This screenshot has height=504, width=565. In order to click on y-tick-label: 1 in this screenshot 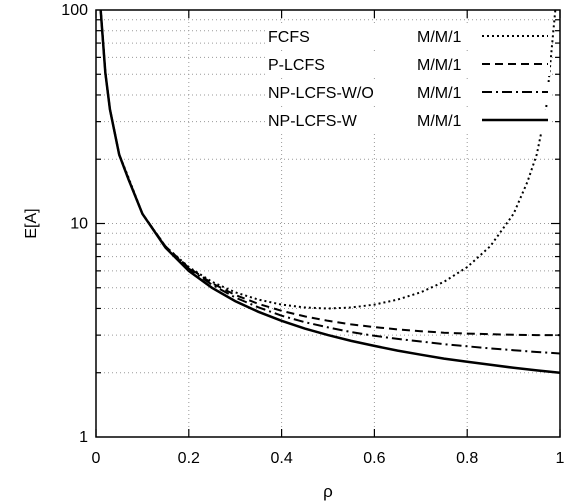, I will do `click(83, 437)`.